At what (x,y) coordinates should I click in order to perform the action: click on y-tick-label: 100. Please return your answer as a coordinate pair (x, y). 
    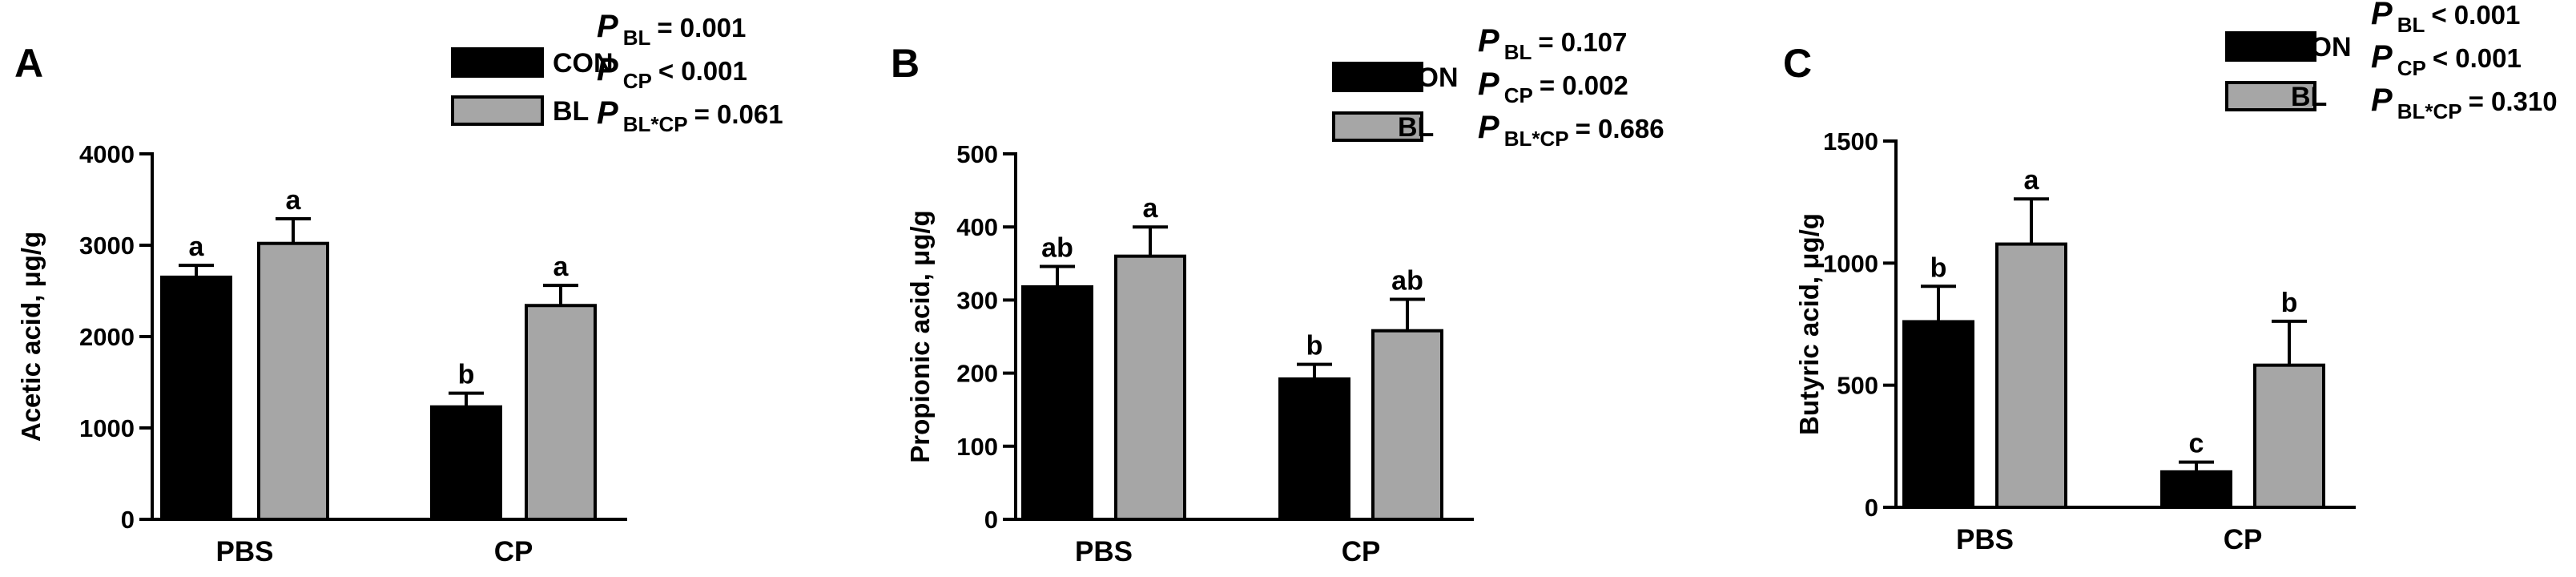
    Looking at the image, I should click on (977, 447).